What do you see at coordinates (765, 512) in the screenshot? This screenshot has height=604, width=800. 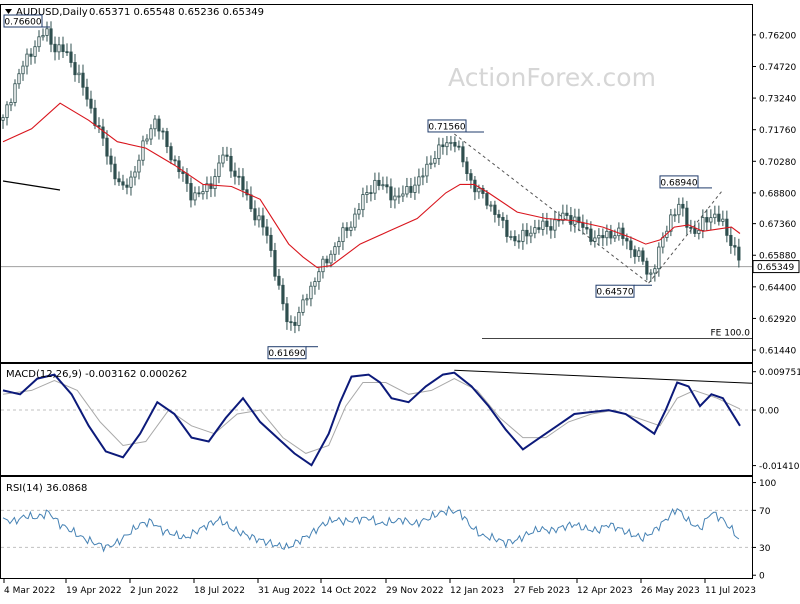 I see `rsi-tick-label: 70` at bounding box center [765, 512].